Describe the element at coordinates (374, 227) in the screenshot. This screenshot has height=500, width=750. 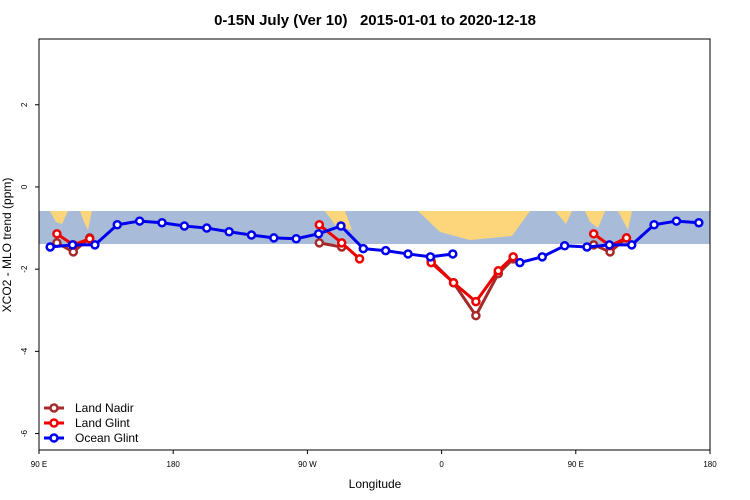
I see `map-band` at that location.